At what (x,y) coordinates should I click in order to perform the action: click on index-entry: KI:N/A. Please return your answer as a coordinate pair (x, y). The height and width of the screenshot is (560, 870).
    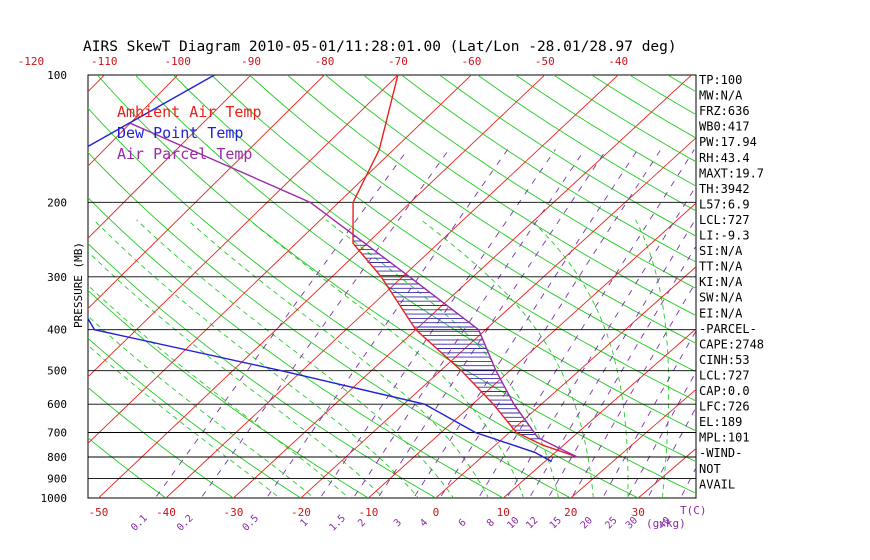
    Looking at the image, I should click on (721, 282).